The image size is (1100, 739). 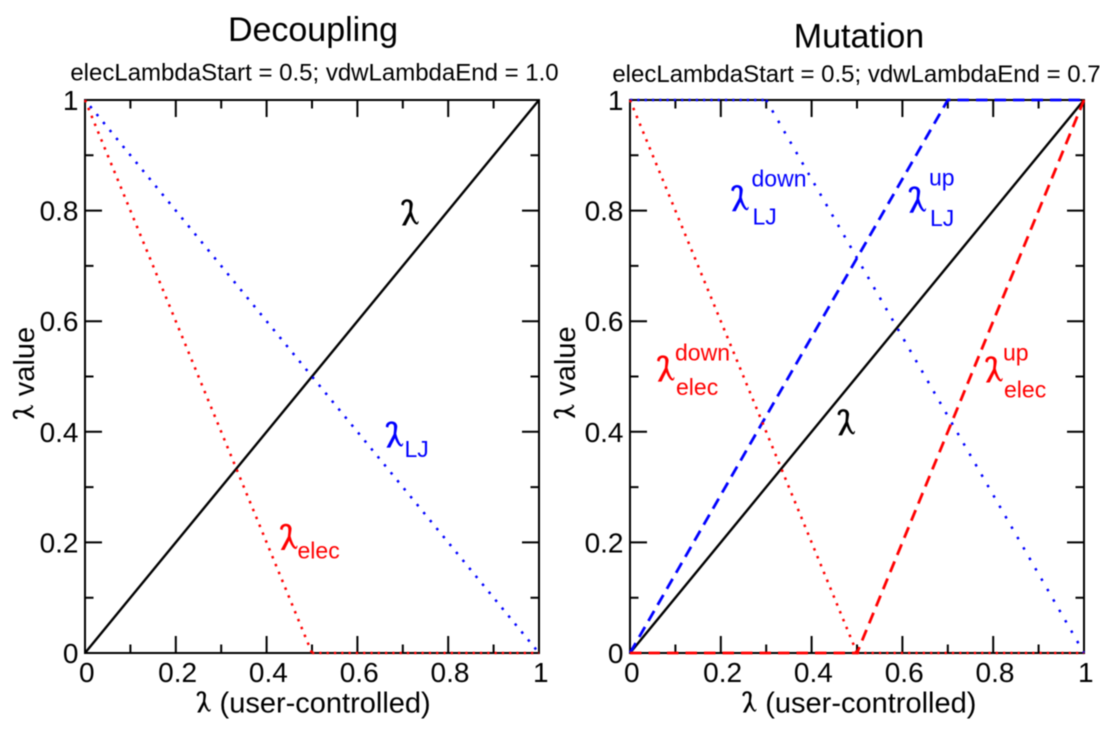 I want to click on svg-text: Mutation, so click(x=859, y=37).